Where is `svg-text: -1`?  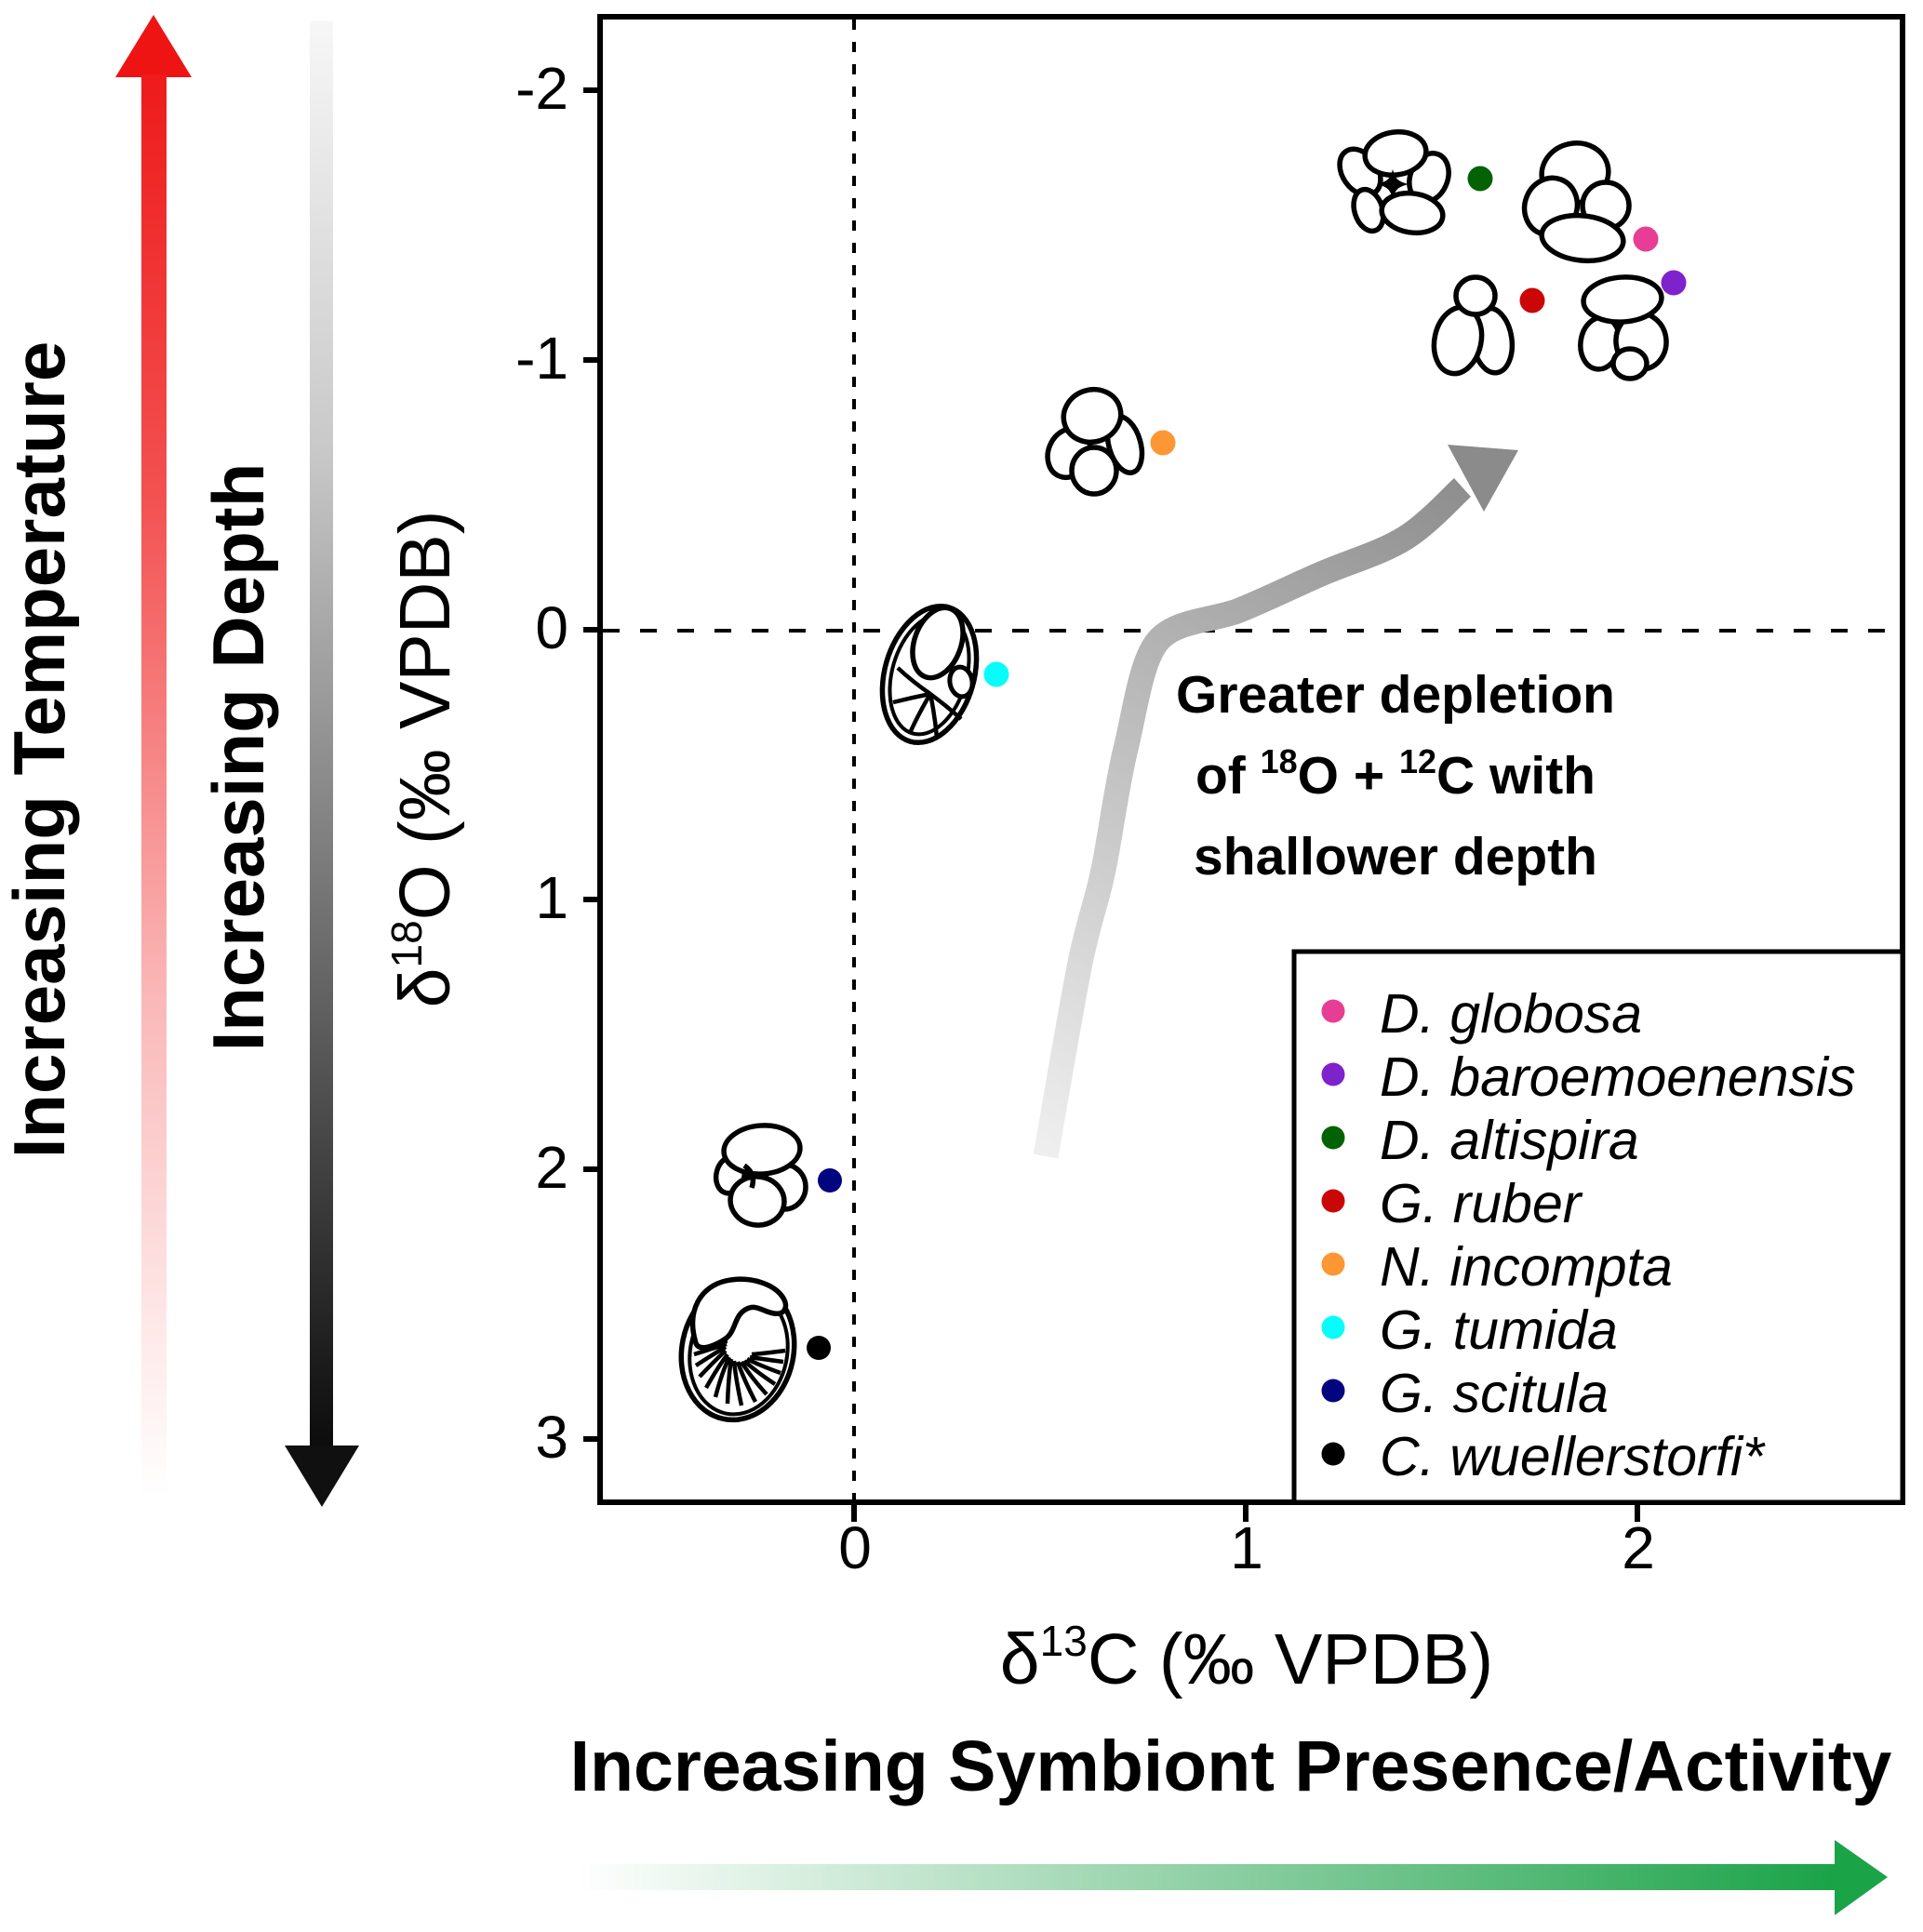 svg-text: -1 is located at coordinates (541, 358).